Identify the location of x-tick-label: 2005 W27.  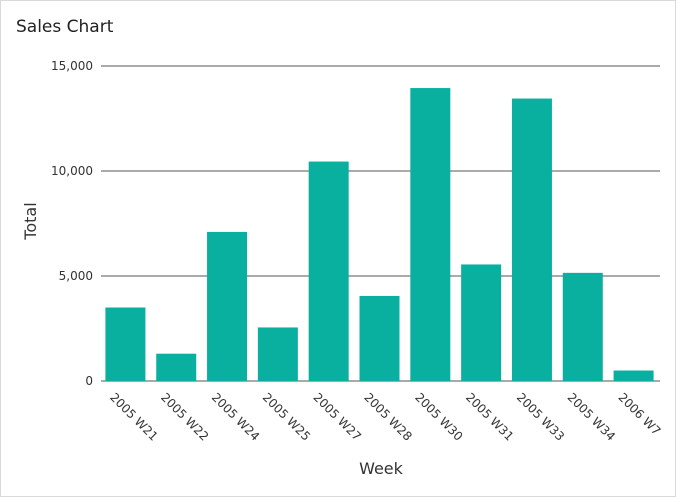
(337, 416).